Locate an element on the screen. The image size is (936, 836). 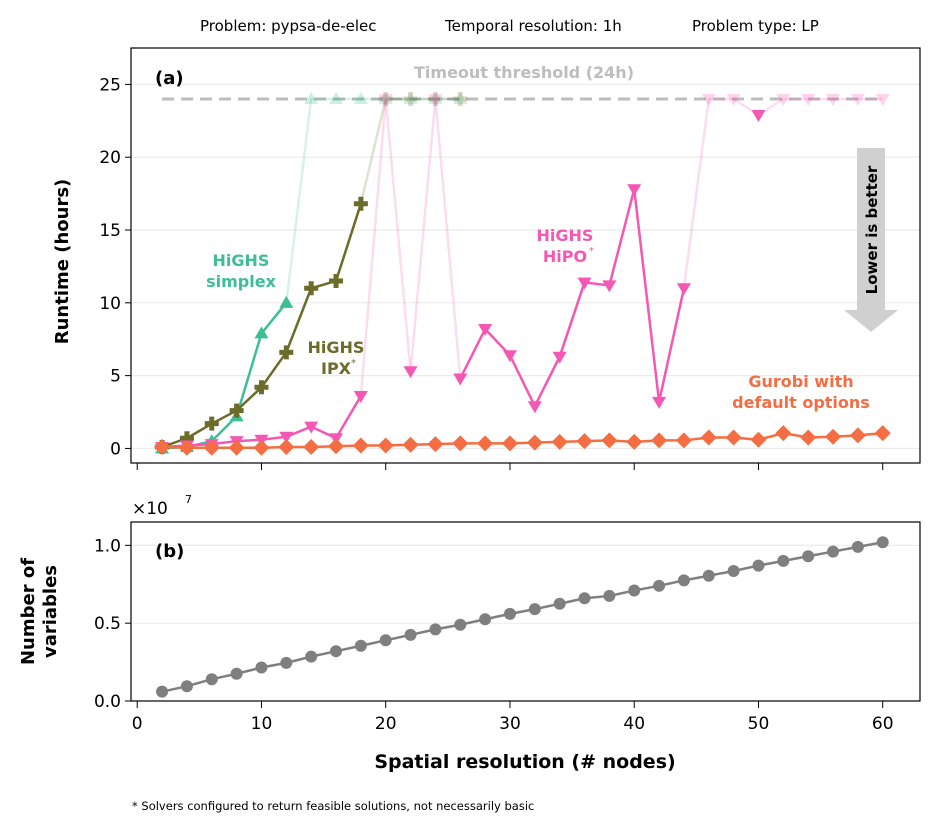
x-tick-label: 60 is located at coordinates (883, 724).